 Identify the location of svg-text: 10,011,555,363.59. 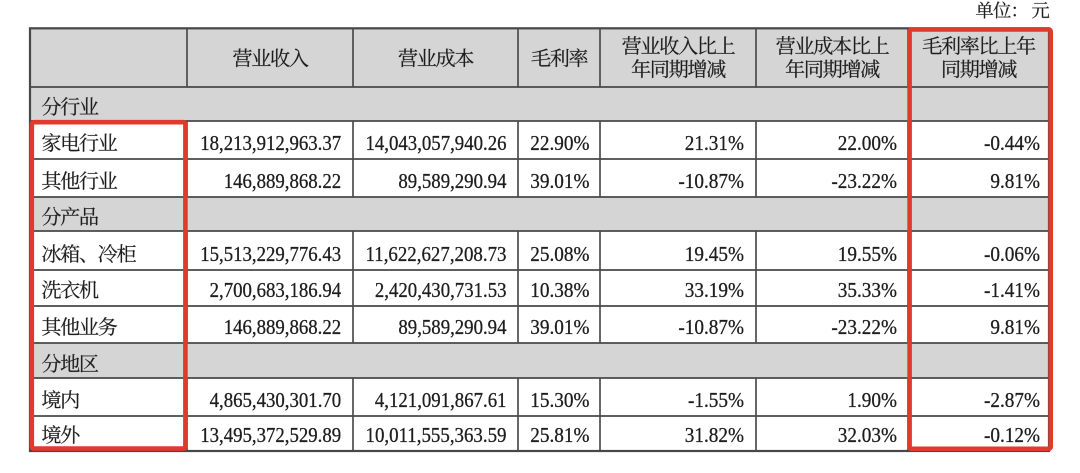
(436, 435).